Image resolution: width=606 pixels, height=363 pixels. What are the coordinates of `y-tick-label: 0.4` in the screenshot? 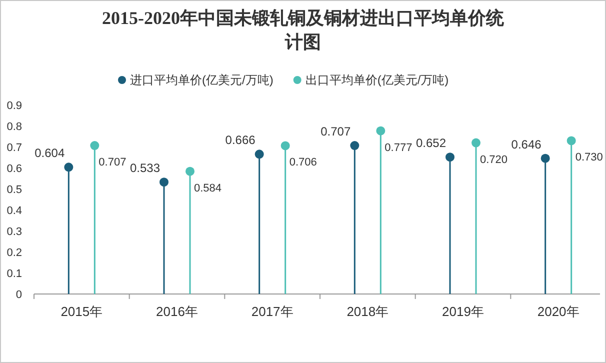 It's located at (14, 211).